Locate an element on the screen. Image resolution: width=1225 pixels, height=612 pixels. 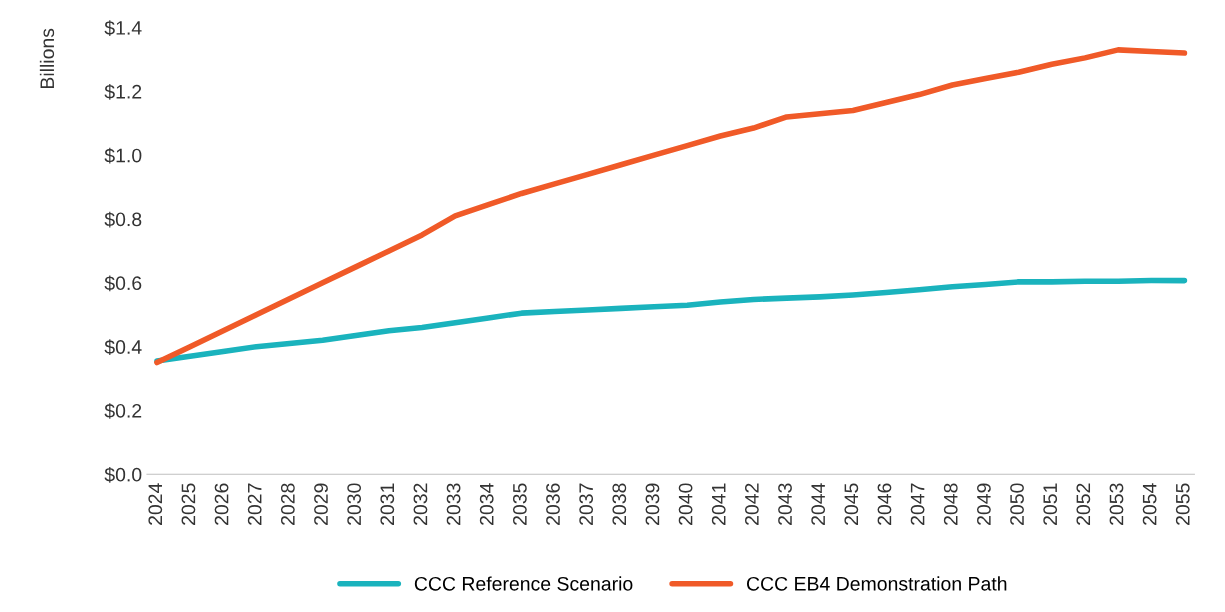
x-tick-label: 2031 is located at coordinates (387, 504).